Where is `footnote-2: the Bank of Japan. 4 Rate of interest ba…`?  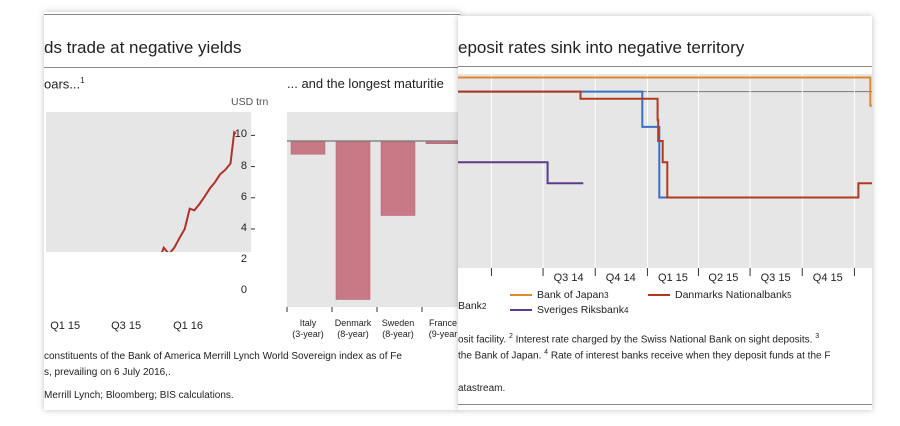
footnote-2: the Bank of Japan. 4 Rate of interest ba… is located at coordinates (644, 355).